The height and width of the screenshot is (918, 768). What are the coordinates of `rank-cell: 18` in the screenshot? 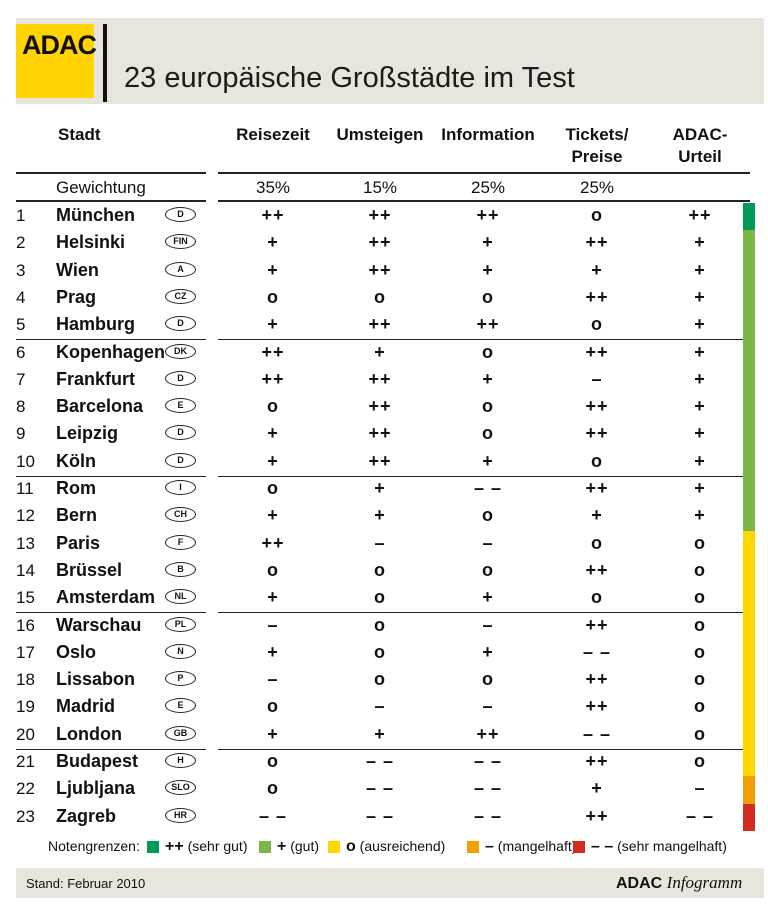 It's located at (25, 680).